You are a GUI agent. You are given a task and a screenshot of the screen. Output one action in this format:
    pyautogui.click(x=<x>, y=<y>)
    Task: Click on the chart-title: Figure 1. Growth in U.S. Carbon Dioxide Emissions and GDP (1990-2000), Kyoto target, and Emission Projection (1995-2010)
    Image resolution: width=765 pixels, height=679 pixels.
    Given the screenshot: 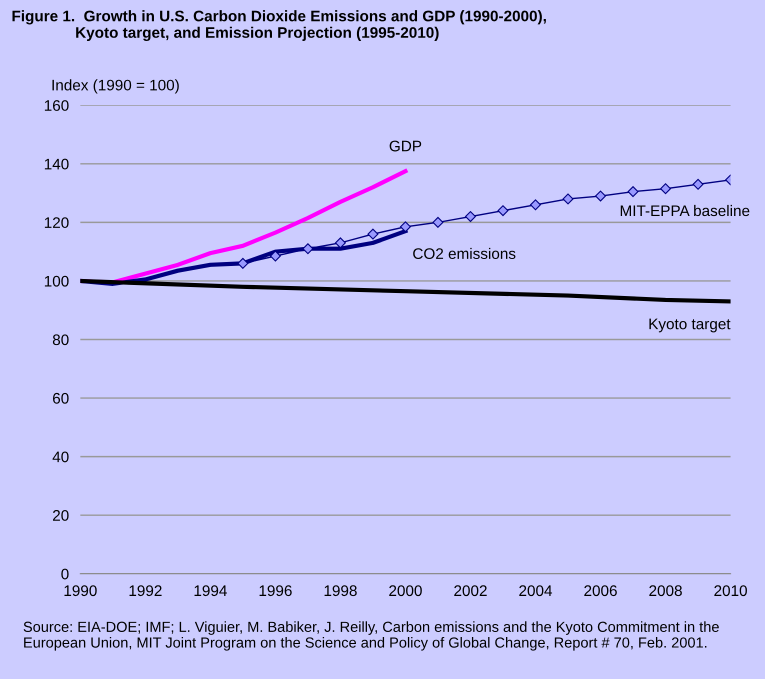 What is the action you would take?
    pyautogui.click(x=279, y=26)
    